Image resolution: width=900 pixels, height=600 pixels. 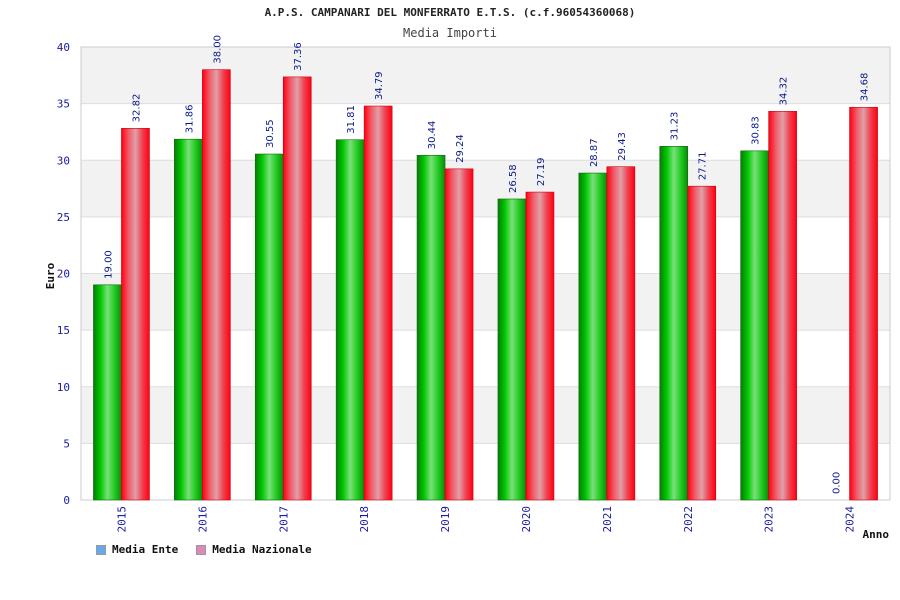 I want to click on x-tick-label: 2017, so click(x=283, y=519).